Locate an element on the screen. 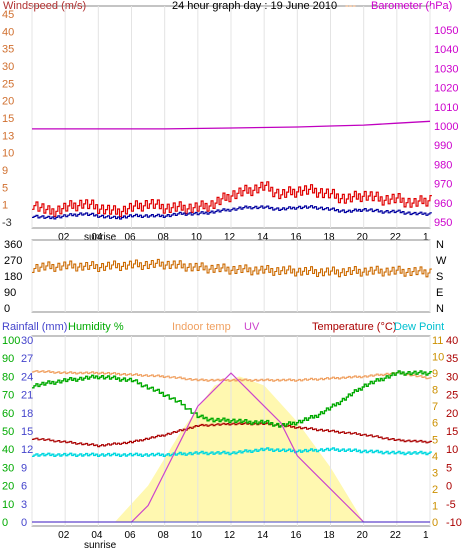 Image resolution: width=468 pixels, height=557 pixels. legend-uv: UV is located at coordinates (252, 327).